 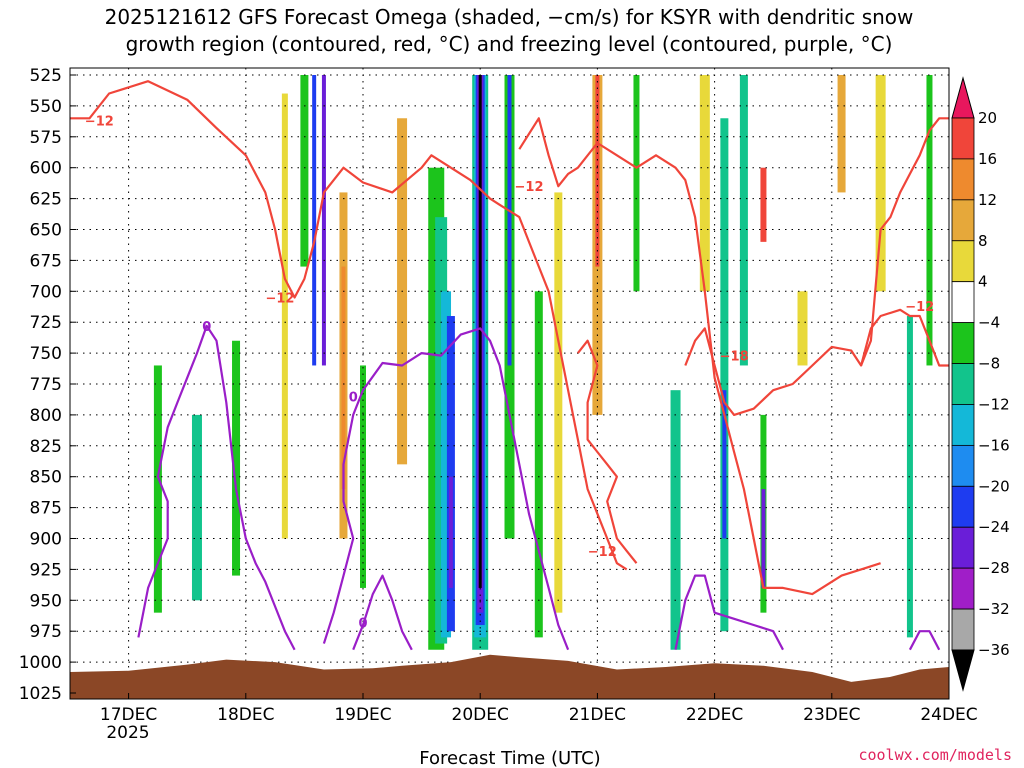 What do you see at coordinates (46, 200) in the screenshot?
I see `y-tick-label: 625` at bounding box center [46, 200].